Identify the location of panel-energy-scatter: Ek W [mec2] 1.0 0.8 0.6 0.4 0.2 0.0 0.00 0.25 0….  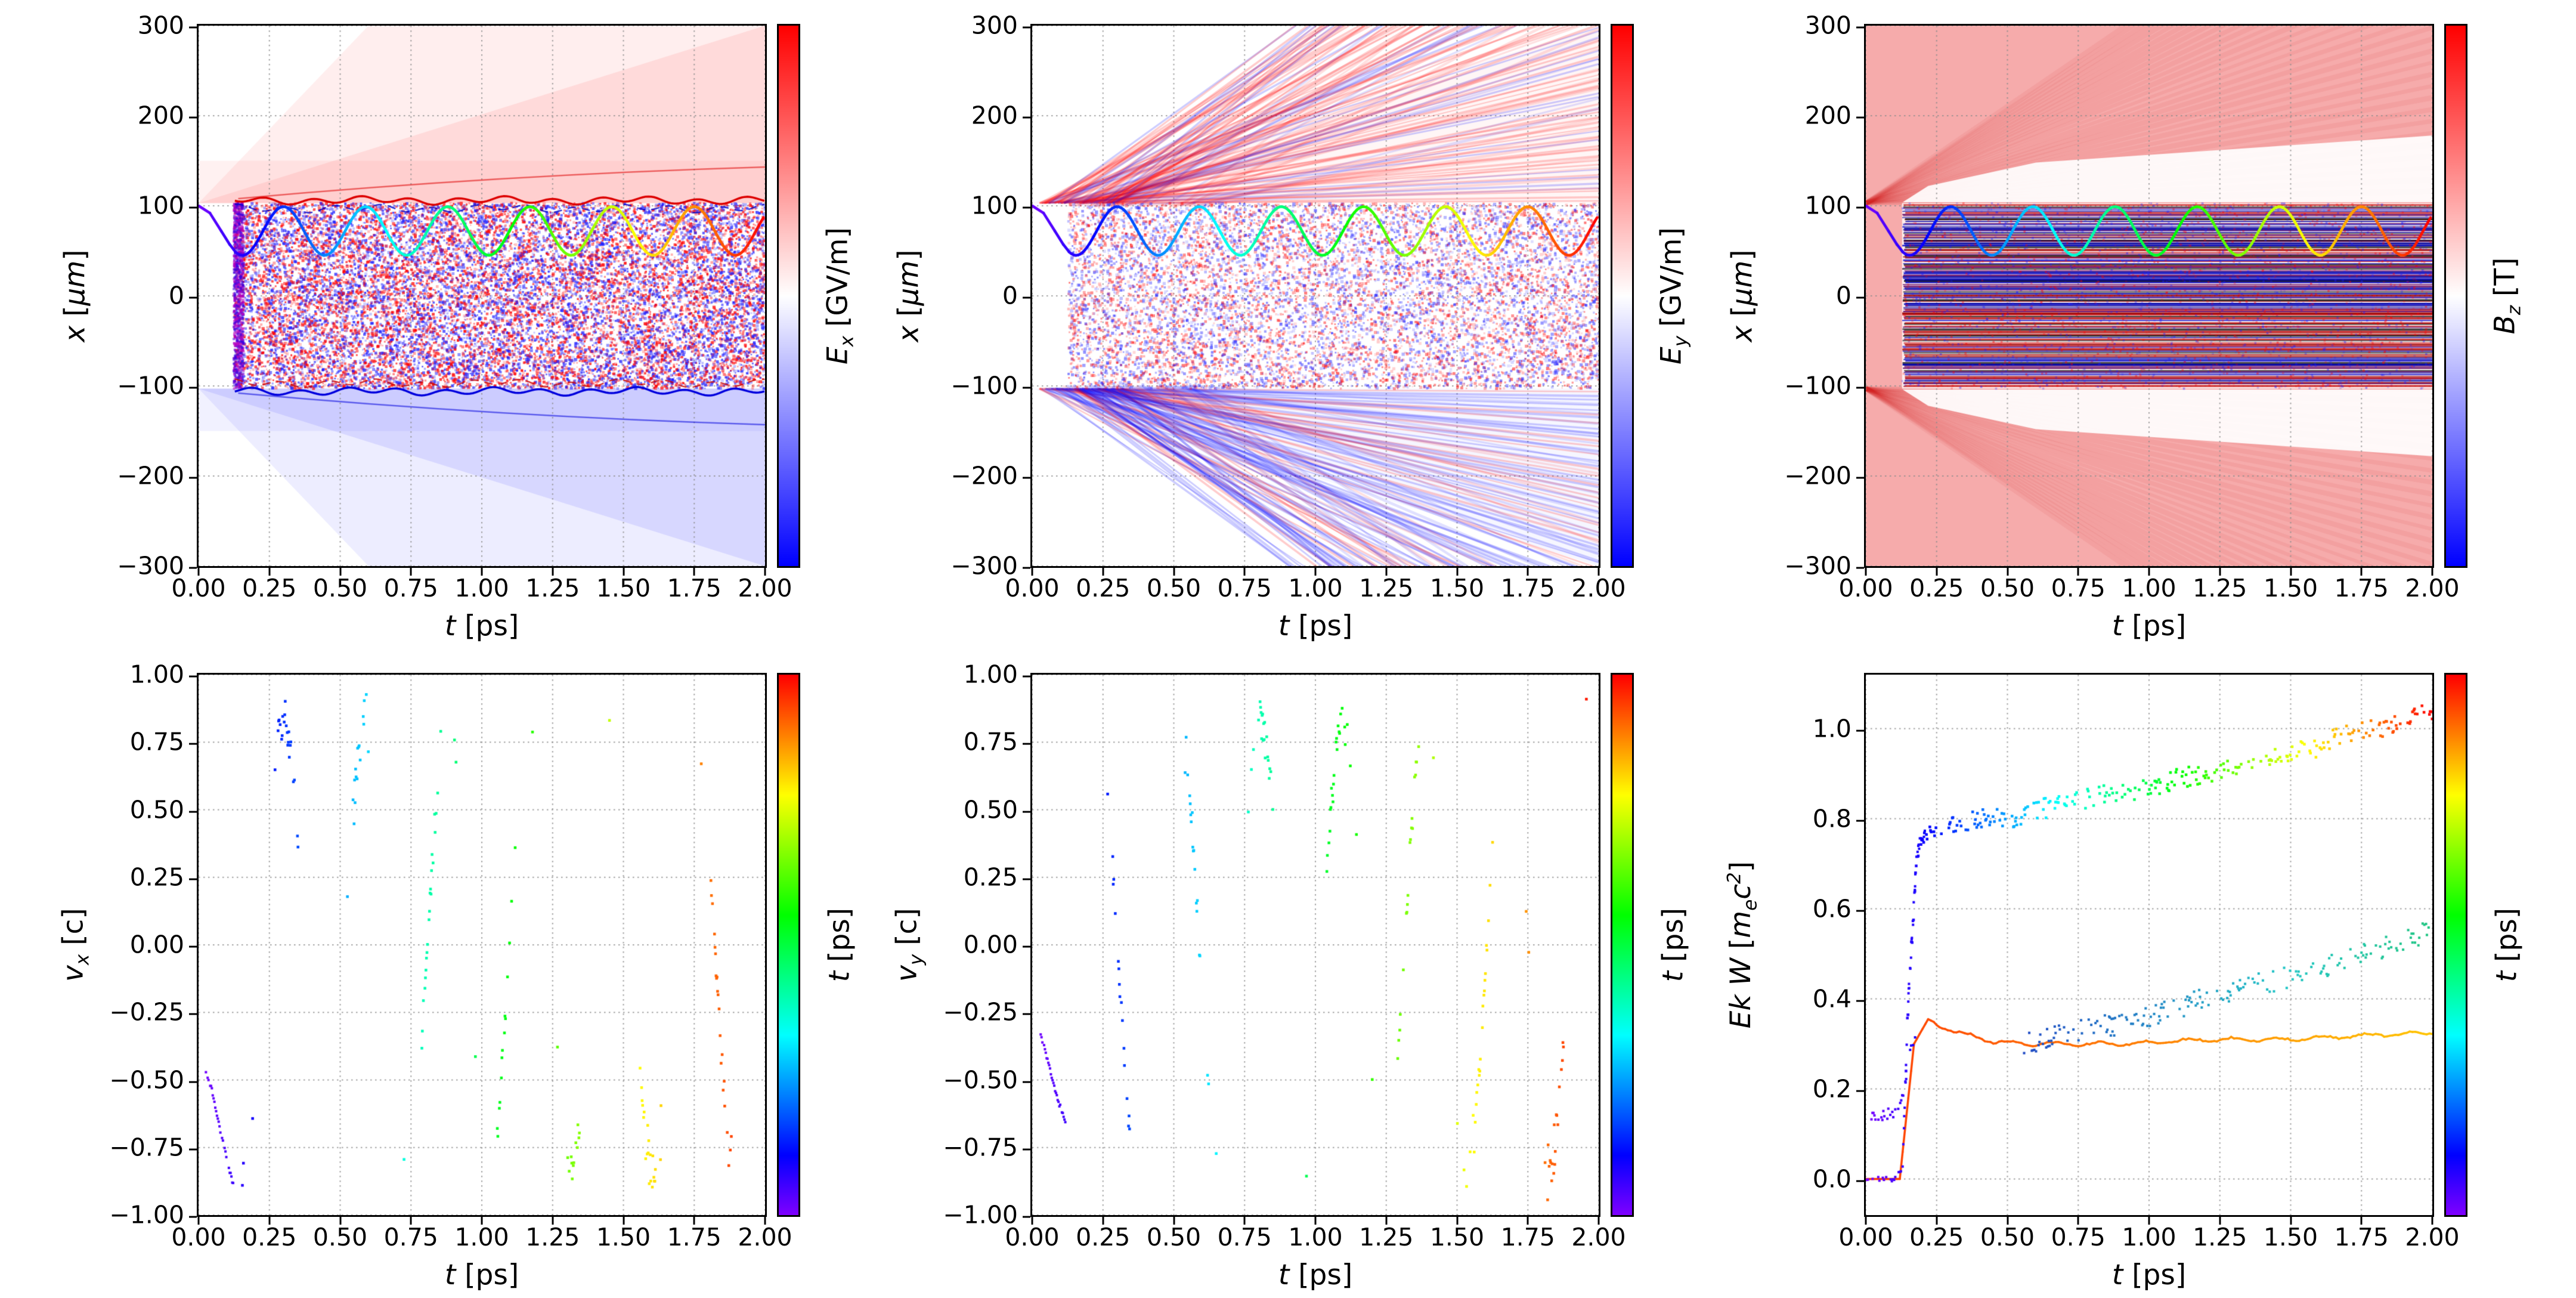
(2123, 982).